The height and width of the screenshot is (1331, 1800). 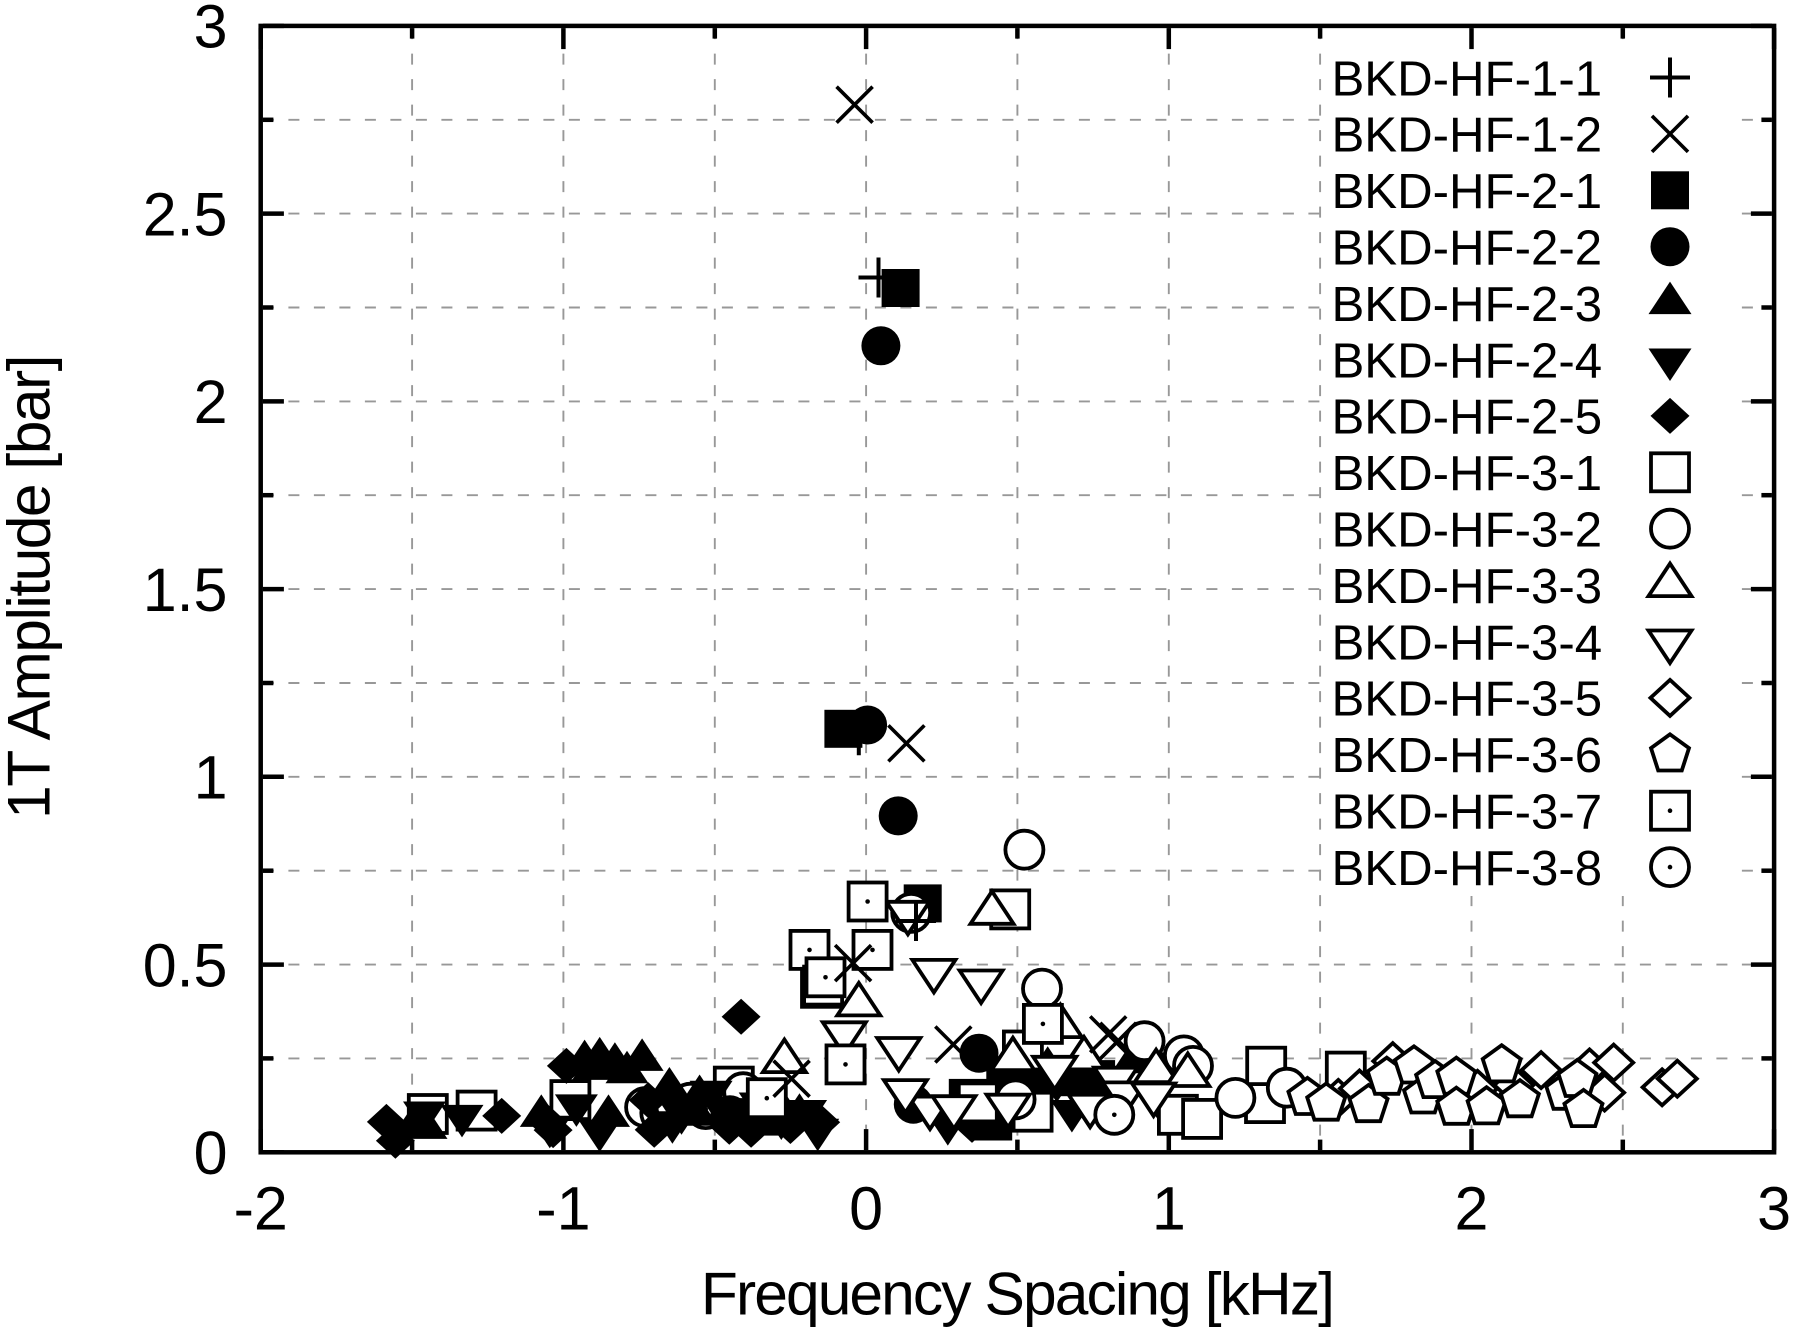 What do you see at coordinates (31, 587) in the screenshot?
I see `svg-text: 1T Amplitude [bar]` at bounding box center [31, 587].